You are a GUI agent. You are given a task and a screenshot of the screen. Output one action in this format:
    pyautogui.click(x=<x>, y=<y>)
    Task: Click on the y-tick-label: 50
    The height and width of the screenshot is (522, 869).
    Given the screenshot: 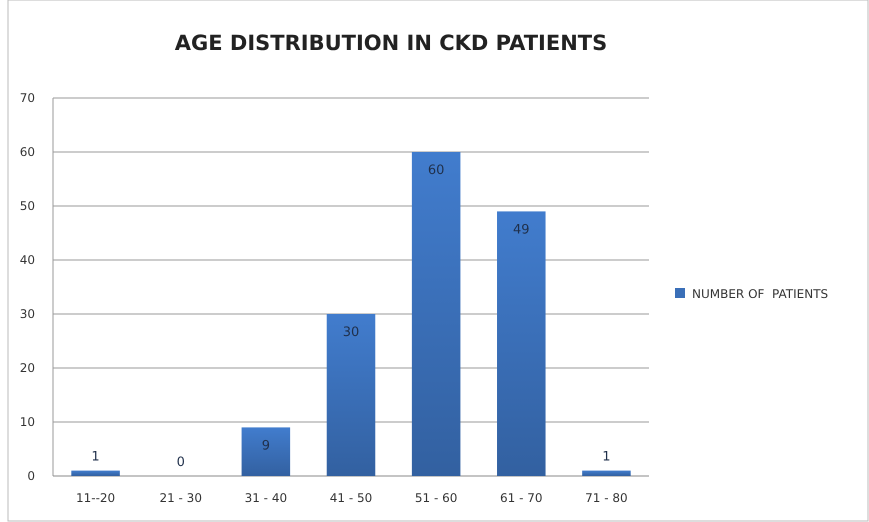 What is the action you would take?
    pyautogui.click(x=27, y=206)
    